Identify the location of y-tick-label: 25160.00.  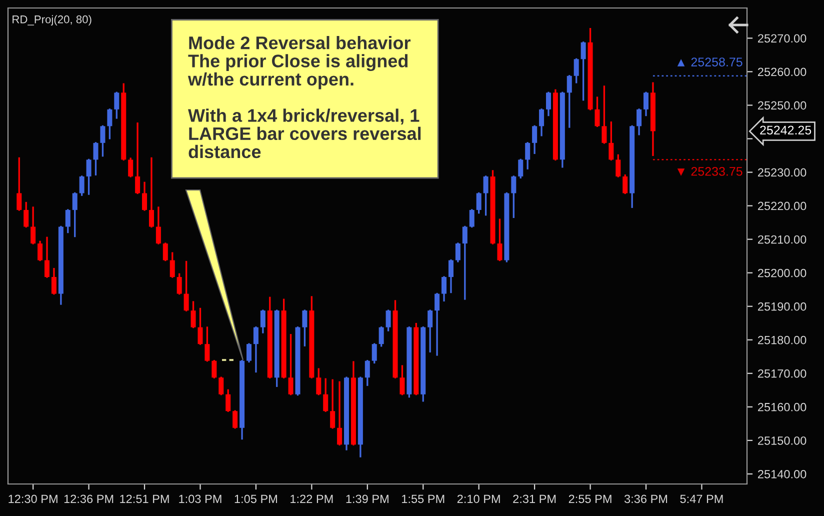
(782, 407).